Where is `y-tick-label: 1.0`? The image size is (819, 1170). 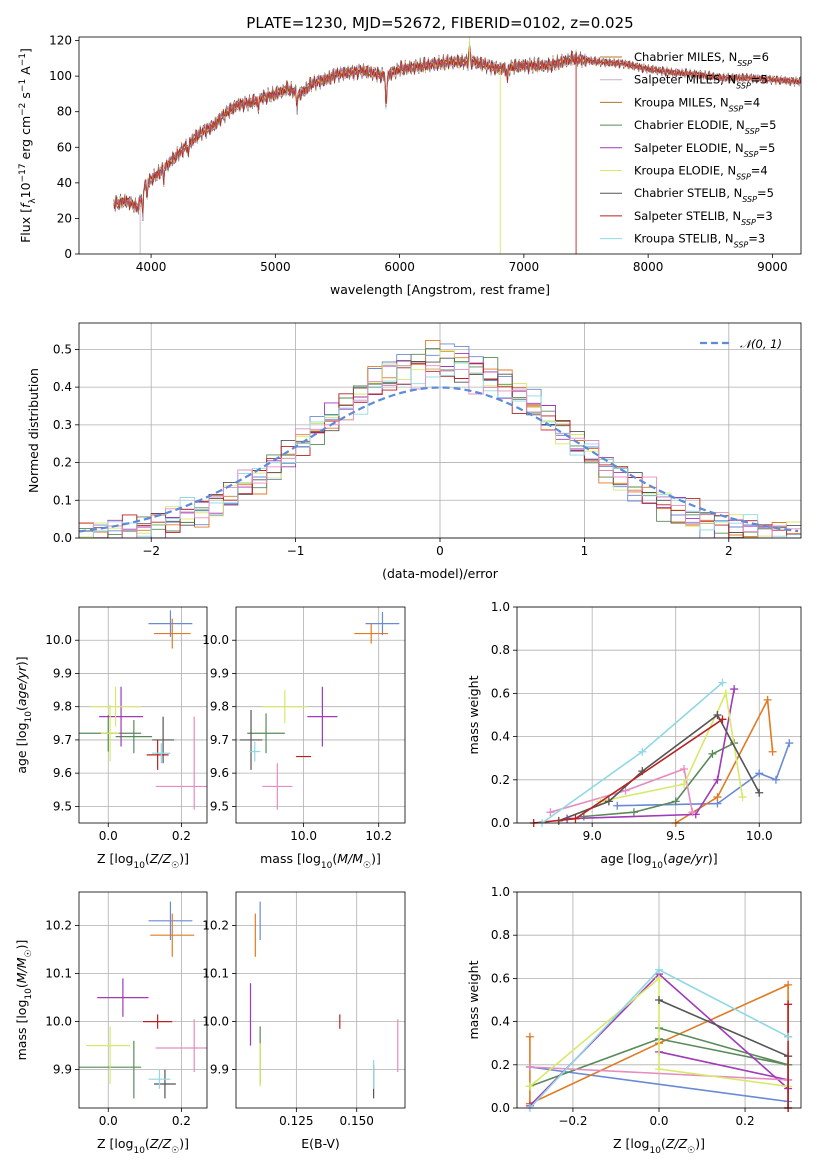 y-tick-label: 1.0 is located at coordinates (500, 607).